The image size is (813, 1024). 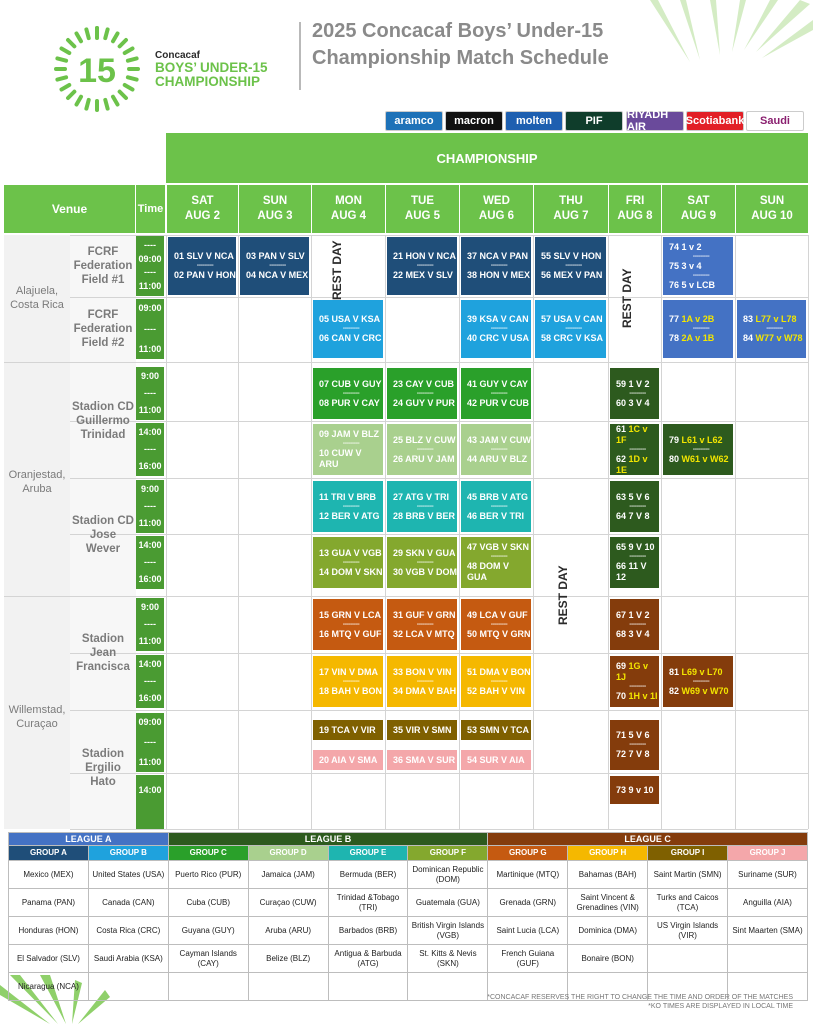 What do you see at coordinates (408, 986) in the screenshot?
I see `team-row: Nicaragua (NCA)` at bounding box center [408, 986].